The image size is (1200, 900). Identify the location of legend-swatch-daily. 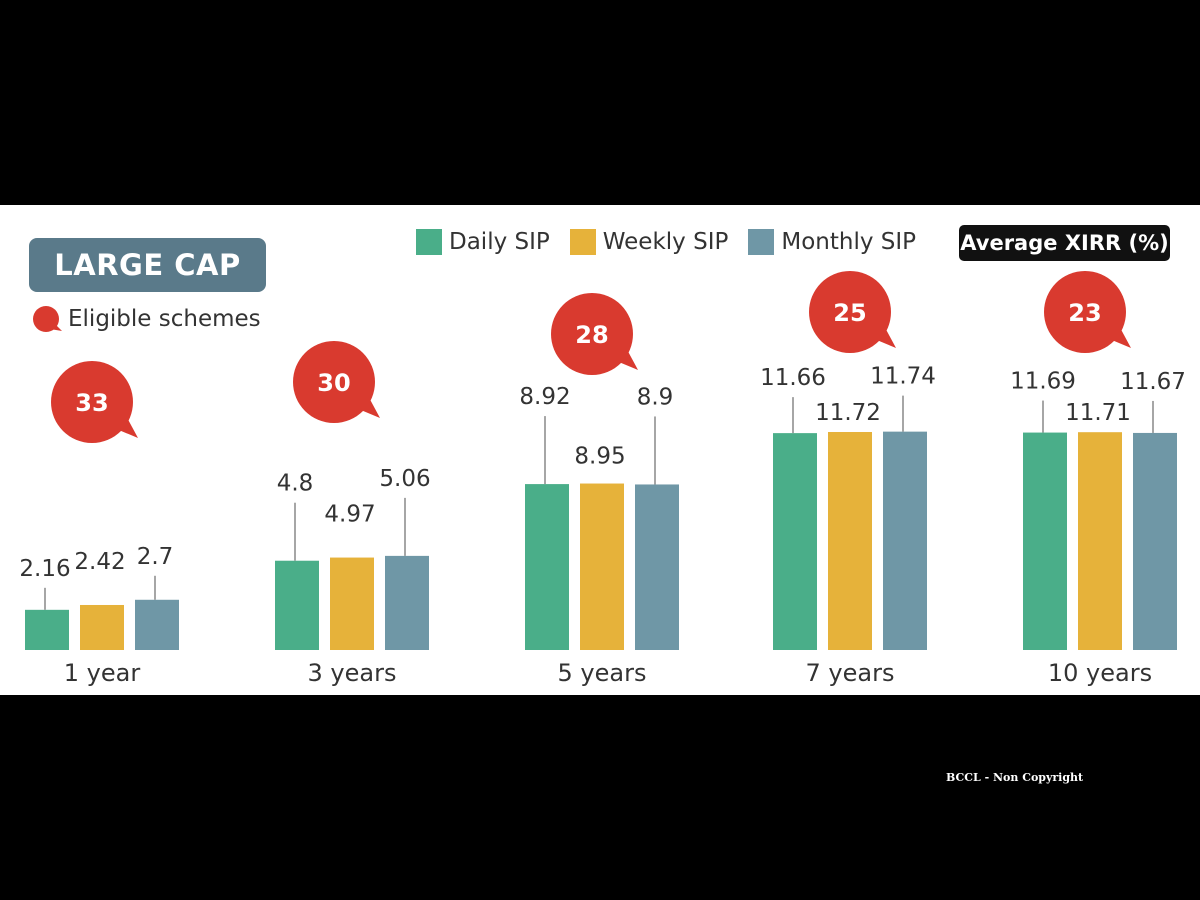
(429, 242).